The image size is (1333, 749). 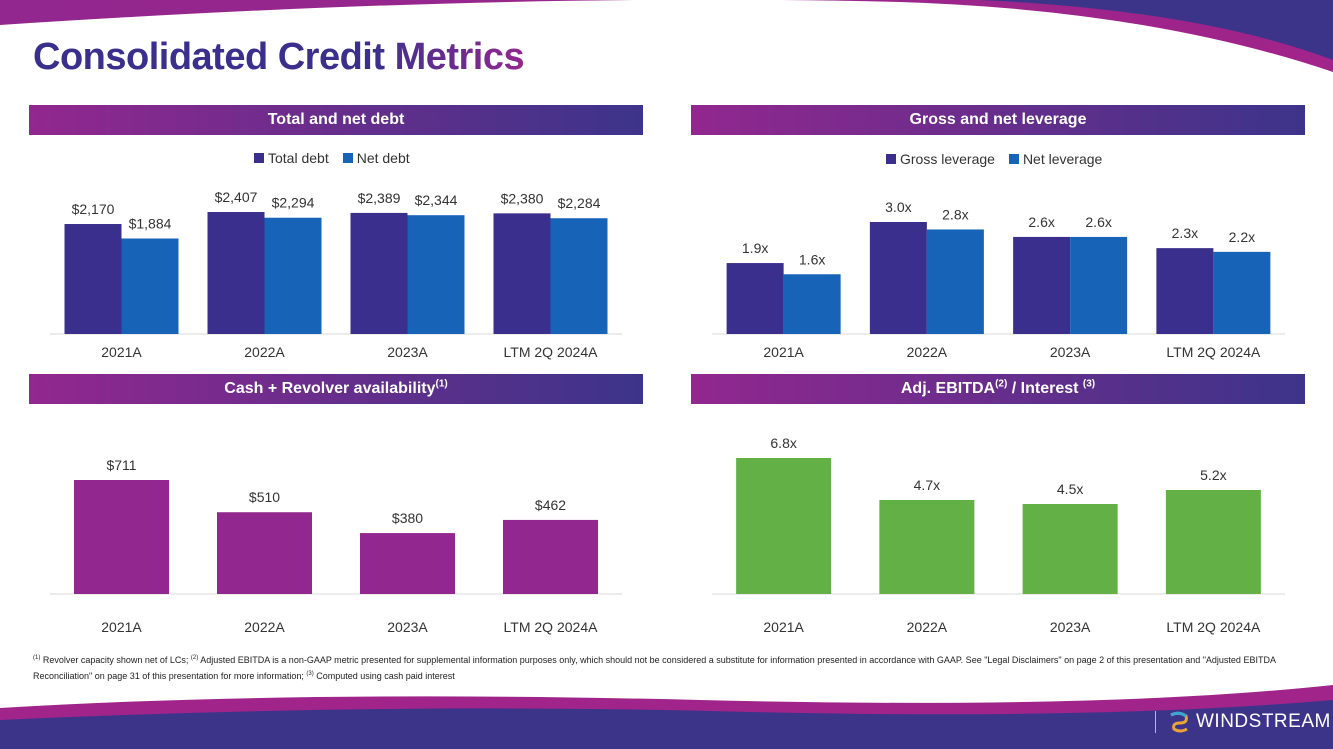 What do you see at coordinates (955, 214) in the screenshot?
I see `data-label: 2.8x` at bounding box center [955, 214].